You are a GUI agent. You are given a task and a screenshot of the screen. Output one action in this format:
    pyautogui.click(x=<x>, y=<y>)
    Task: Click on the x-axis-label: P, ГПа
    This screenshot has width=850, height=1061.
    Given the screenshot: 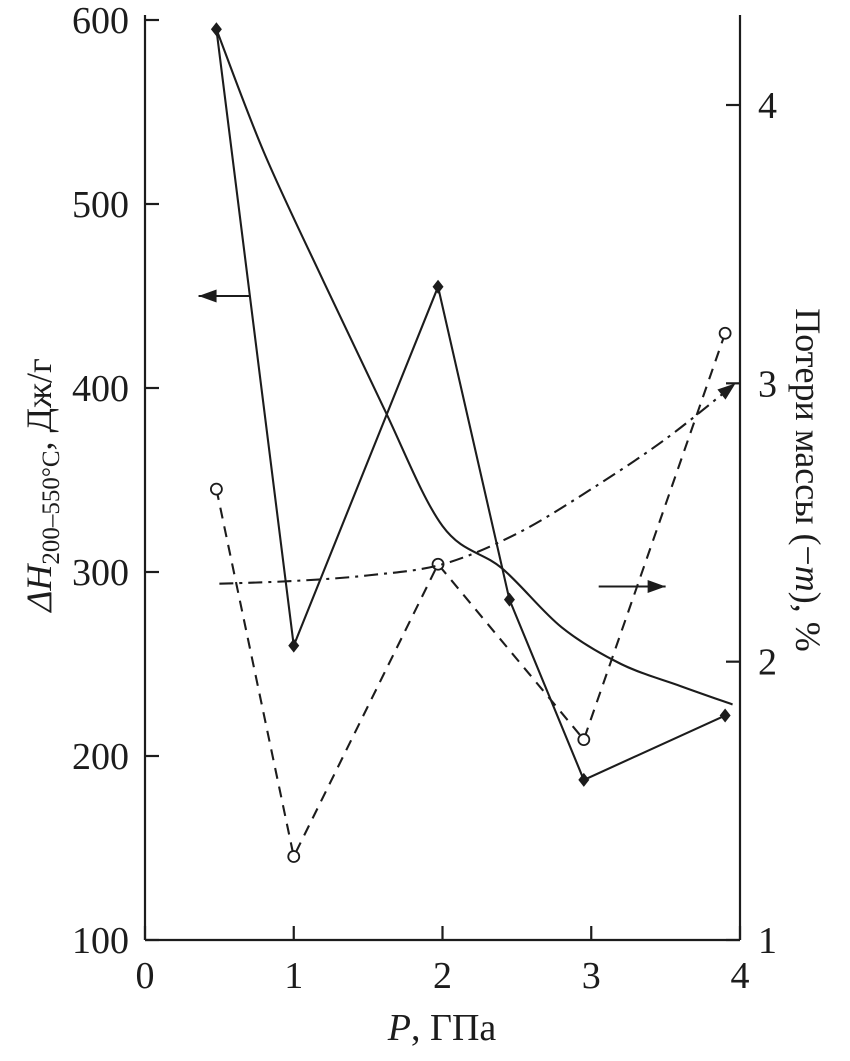 What is the action you would take?
    pyautogui.click(x=442, y=1028)
    